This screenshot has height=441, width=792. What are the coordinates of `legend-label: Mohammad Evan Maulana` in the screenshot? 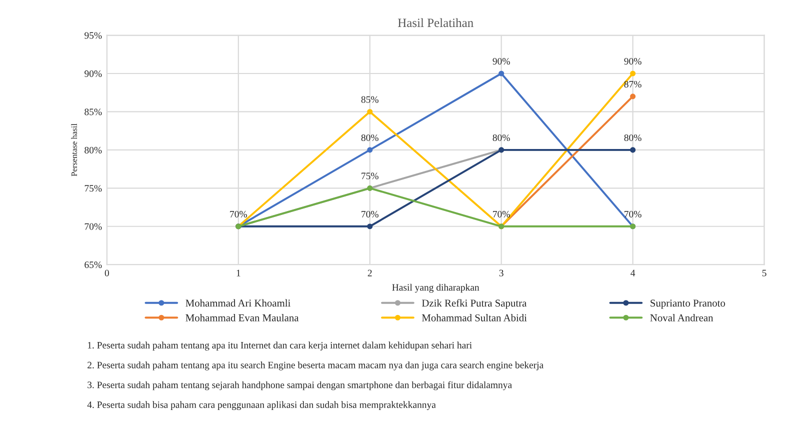 It's located at (242, 318).